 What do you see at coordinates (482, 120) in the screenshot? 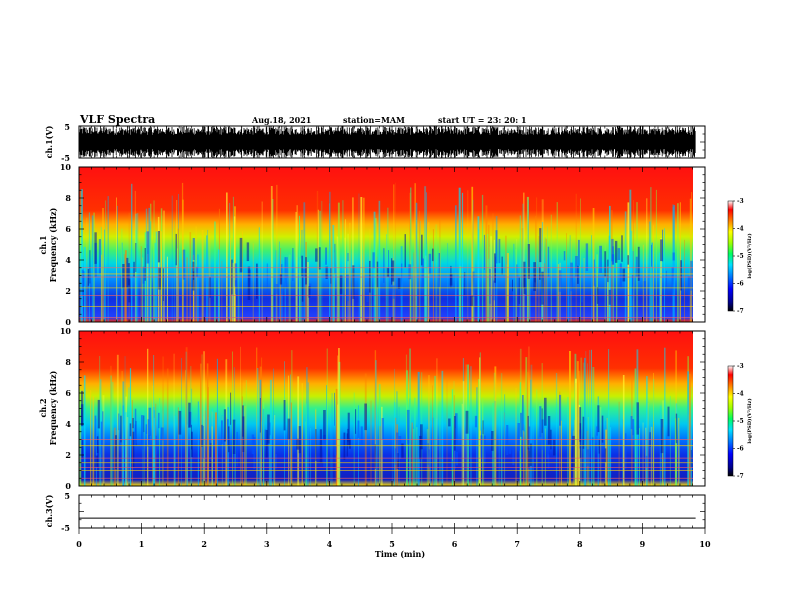
I see `start-time-label: start UT = 23: 20: 1` at bounding box center [482, 120].